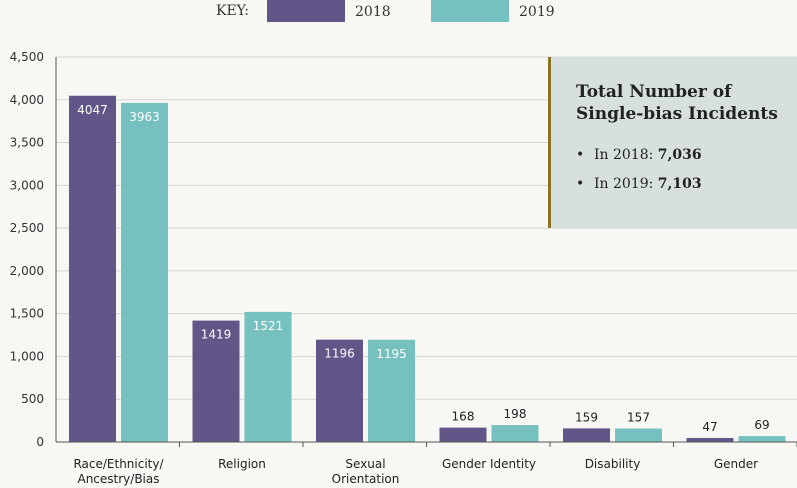 The width and height of the screenshot is (797, 488). What do you see at coordinates (709, 427) in the screenshot?
I see `data-label: 47` at bounding box center [709, 427].